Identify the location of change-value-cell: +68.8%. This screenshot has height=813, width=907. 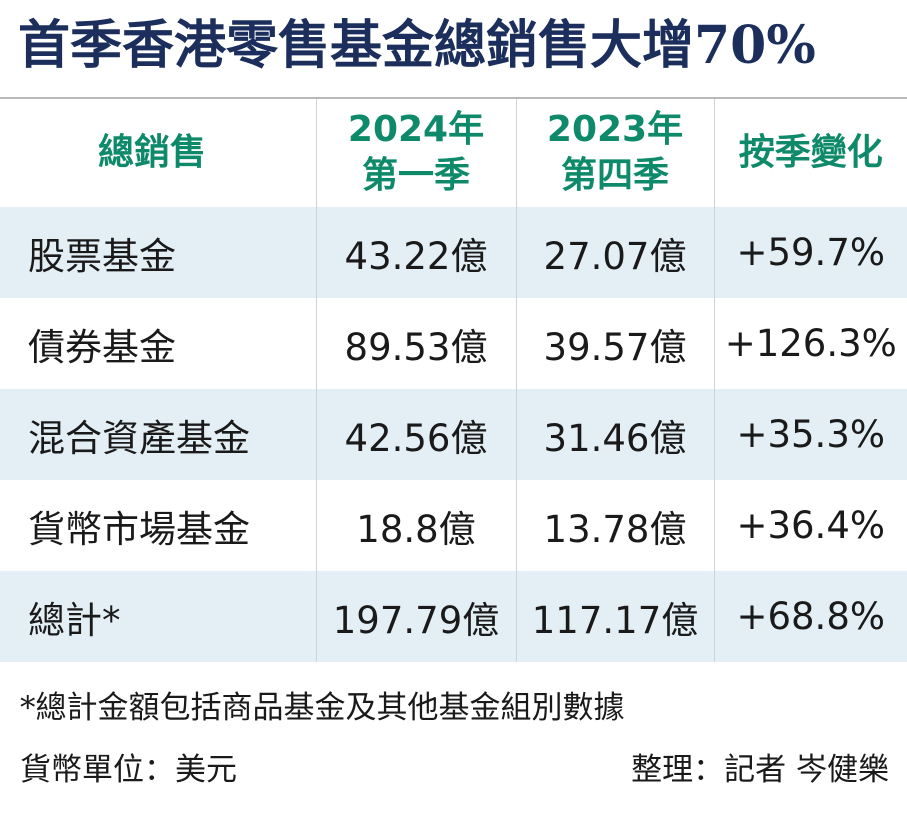
(810, 616).